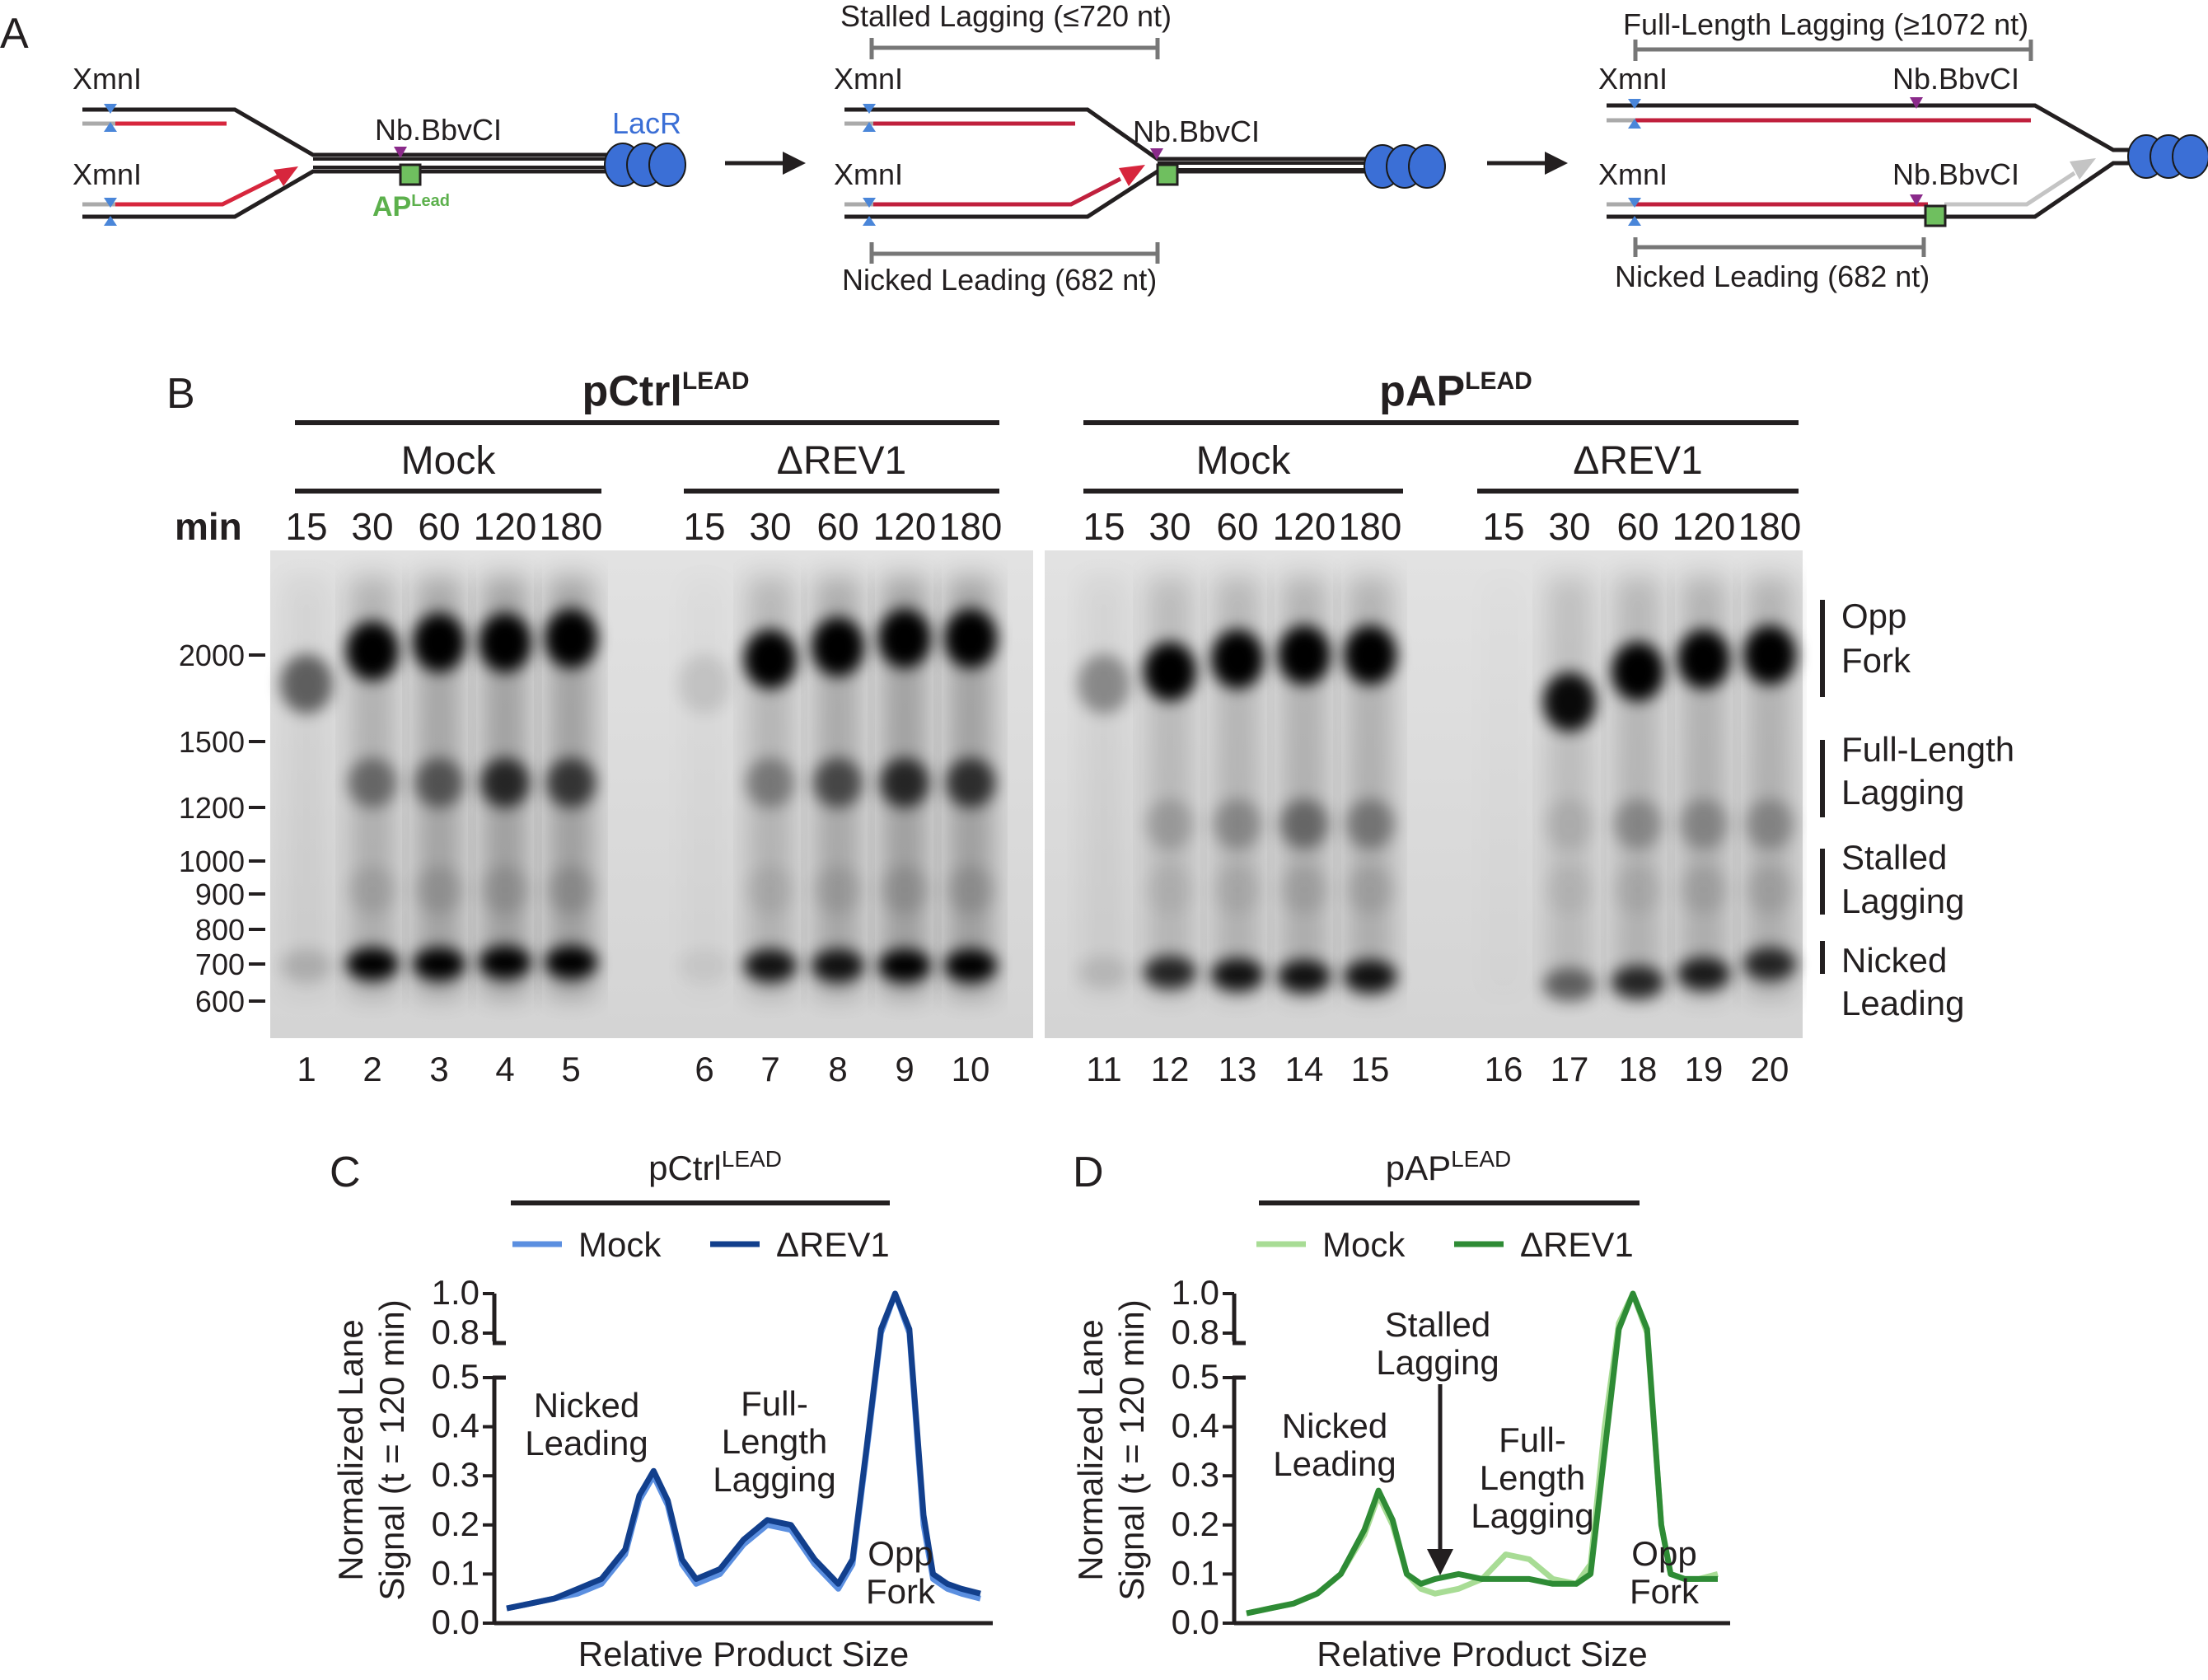  I want to click on ap-site-icon, so click(410, 174).